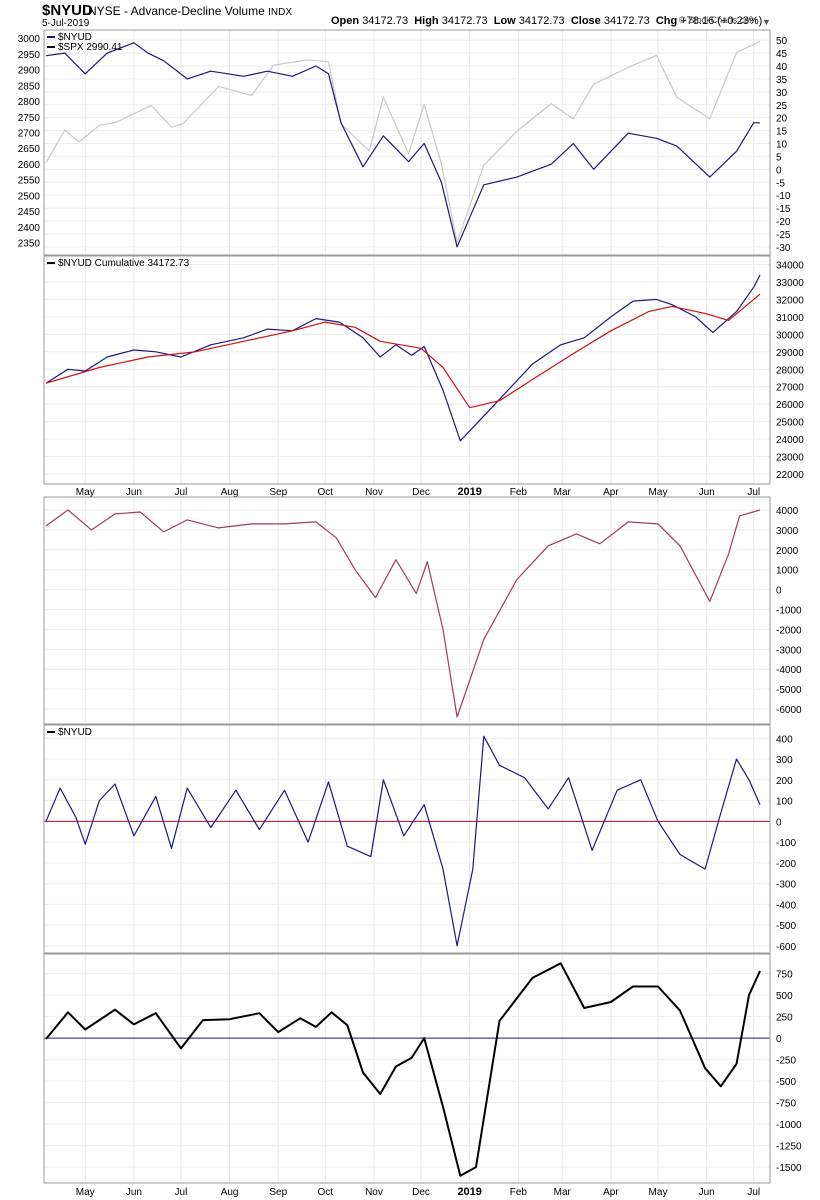 This screenshot has height=1200, width=820. Describe the element at coordinates (666, 21) in the screenshot. I see `chg-label: Chg` at that location.